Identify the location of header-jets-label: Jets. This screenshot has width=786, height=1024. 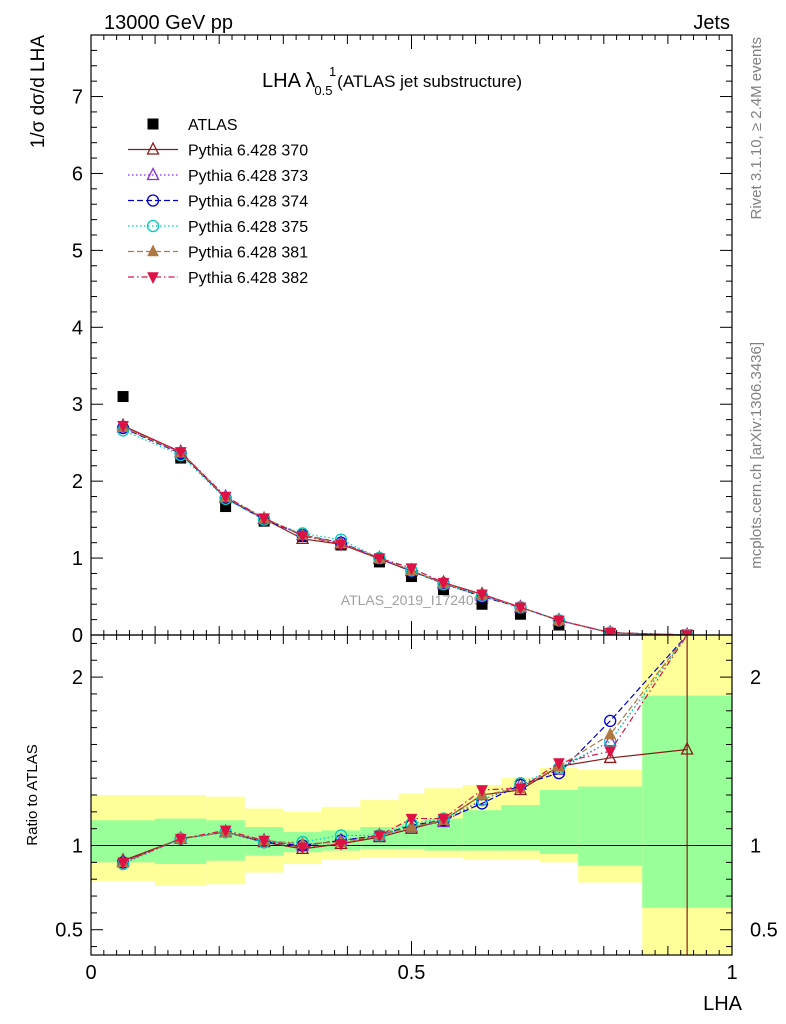
(711, 23).